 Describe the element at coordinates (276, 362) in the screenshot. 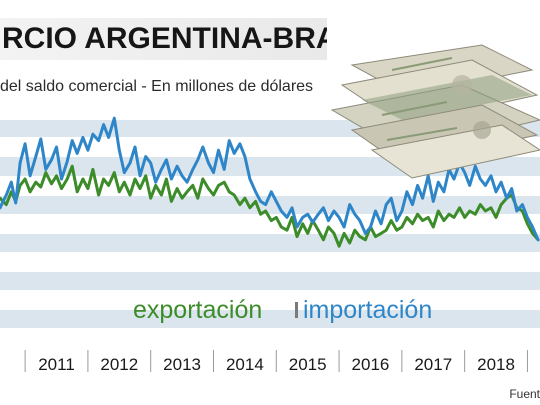

I see `x-axis-ticks: 2011201220132014201520162017201820` at that location.